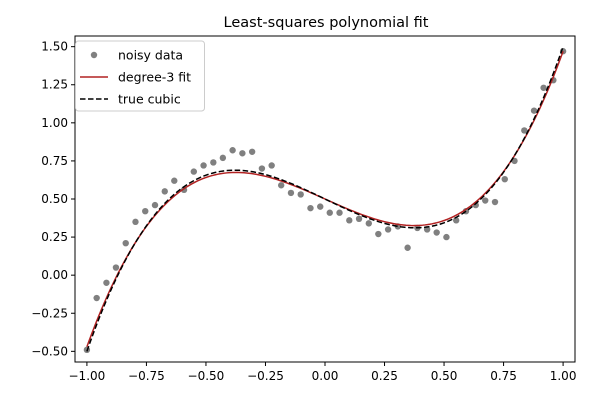  I want to click on y-tick-label: 1.50, so click(54, 47).